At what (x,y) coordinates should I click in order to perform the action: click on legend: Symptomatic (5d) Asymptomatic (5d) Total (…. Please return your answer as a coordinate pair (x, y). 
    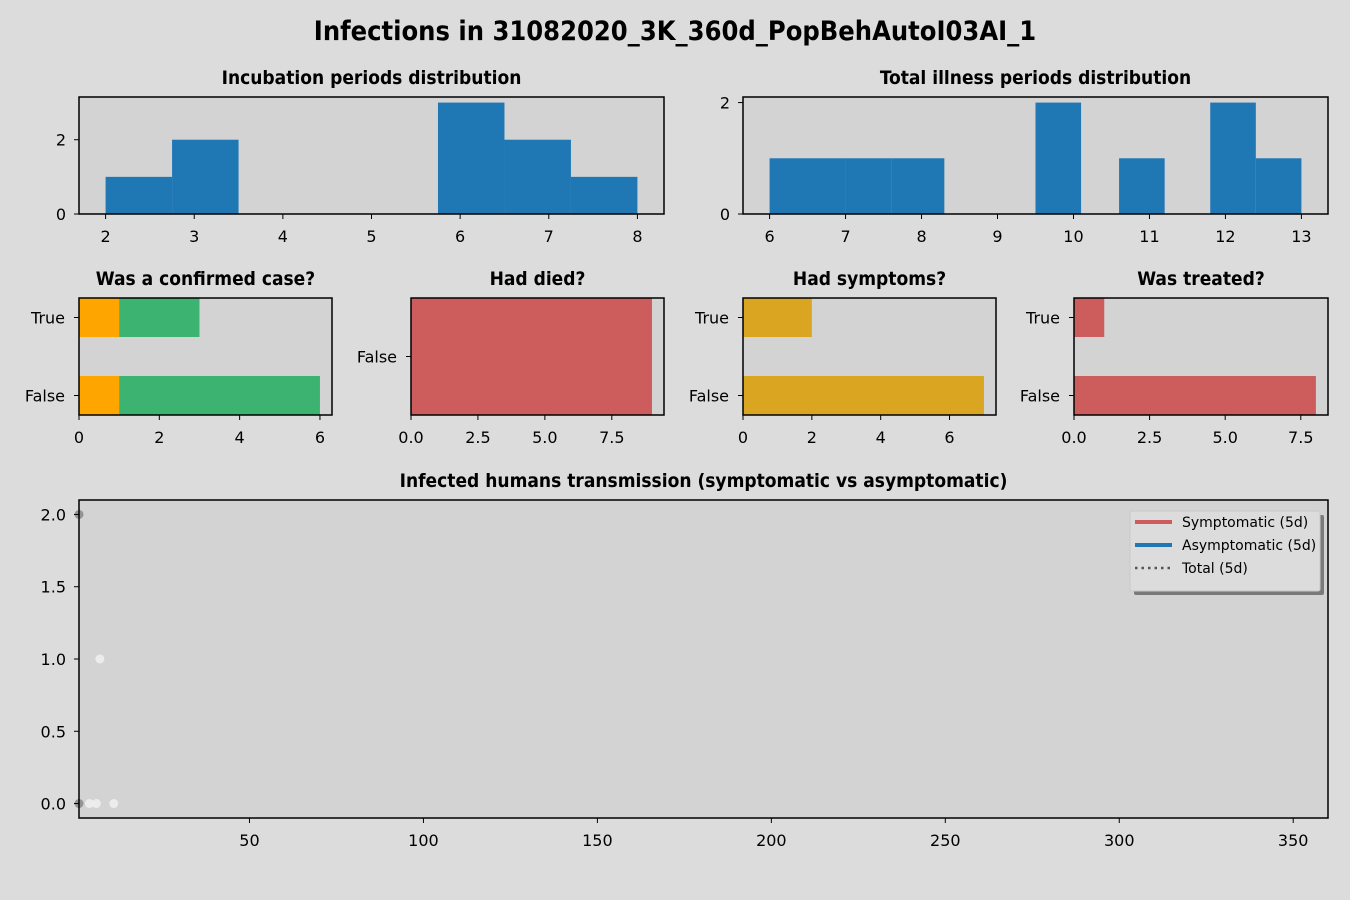
    Looking at the image, I should click on (1226, 552).